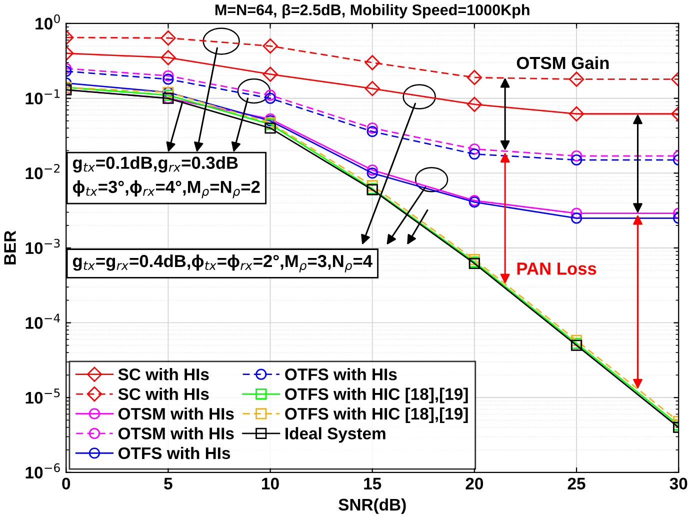  What do you see at coordinates (43, 96) in the screenshot?
I see `y-tick-label: 10$^{−1}$` at bounding box center [43, 96].